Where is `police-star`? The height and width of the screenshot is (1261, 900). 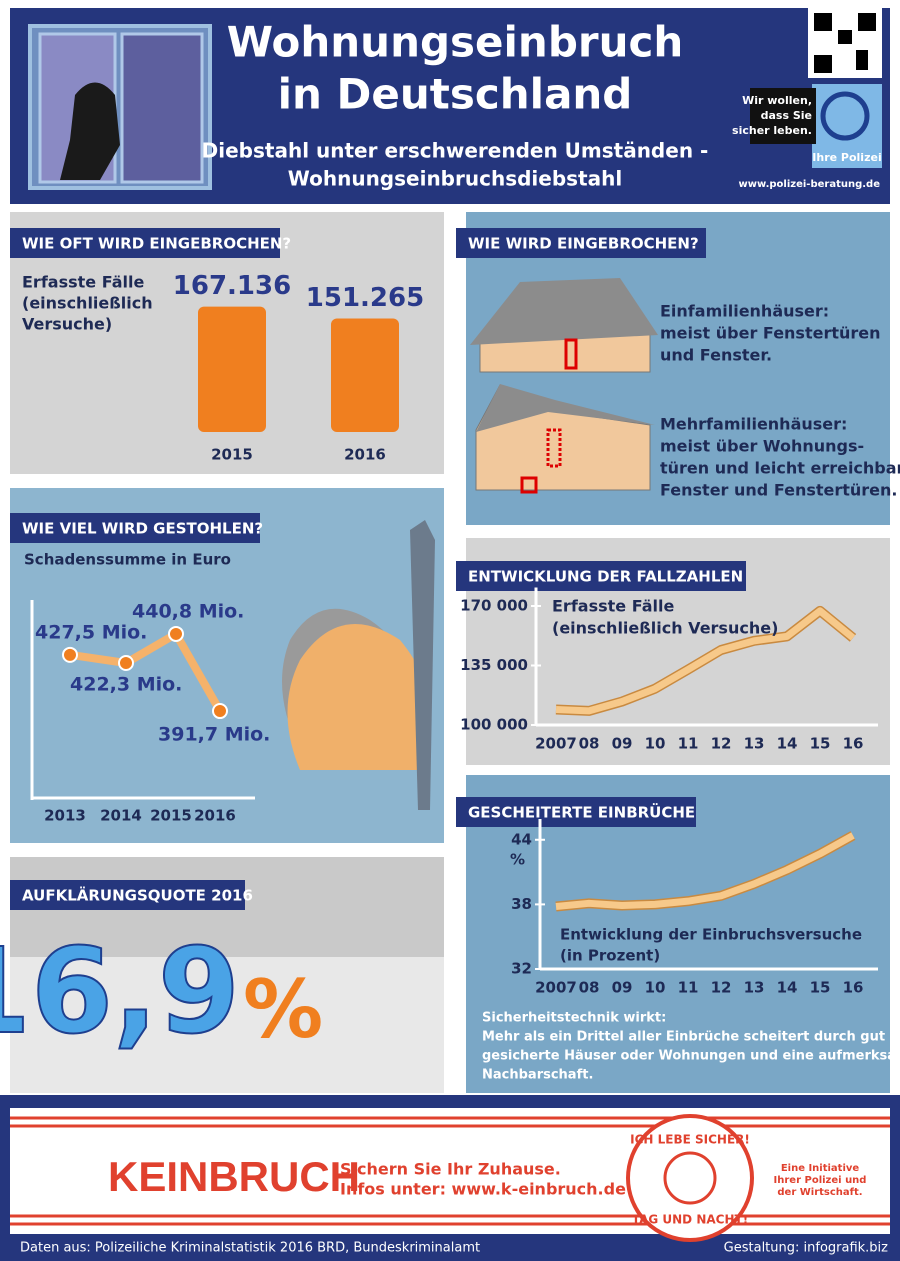
police-star is located at coordinates (845, 116).